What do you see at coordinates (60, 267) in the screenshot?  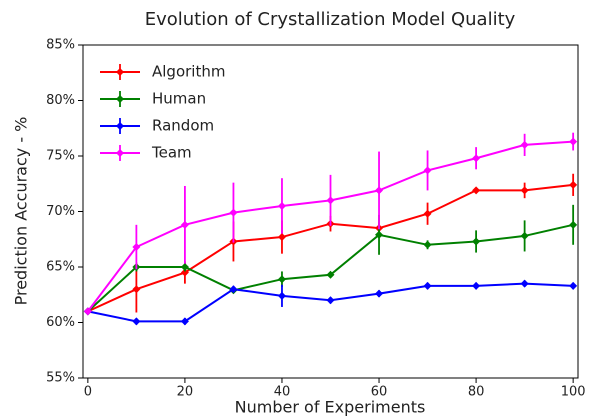 I see `y-tick-label: 65%` at bounding box center [60, 267].